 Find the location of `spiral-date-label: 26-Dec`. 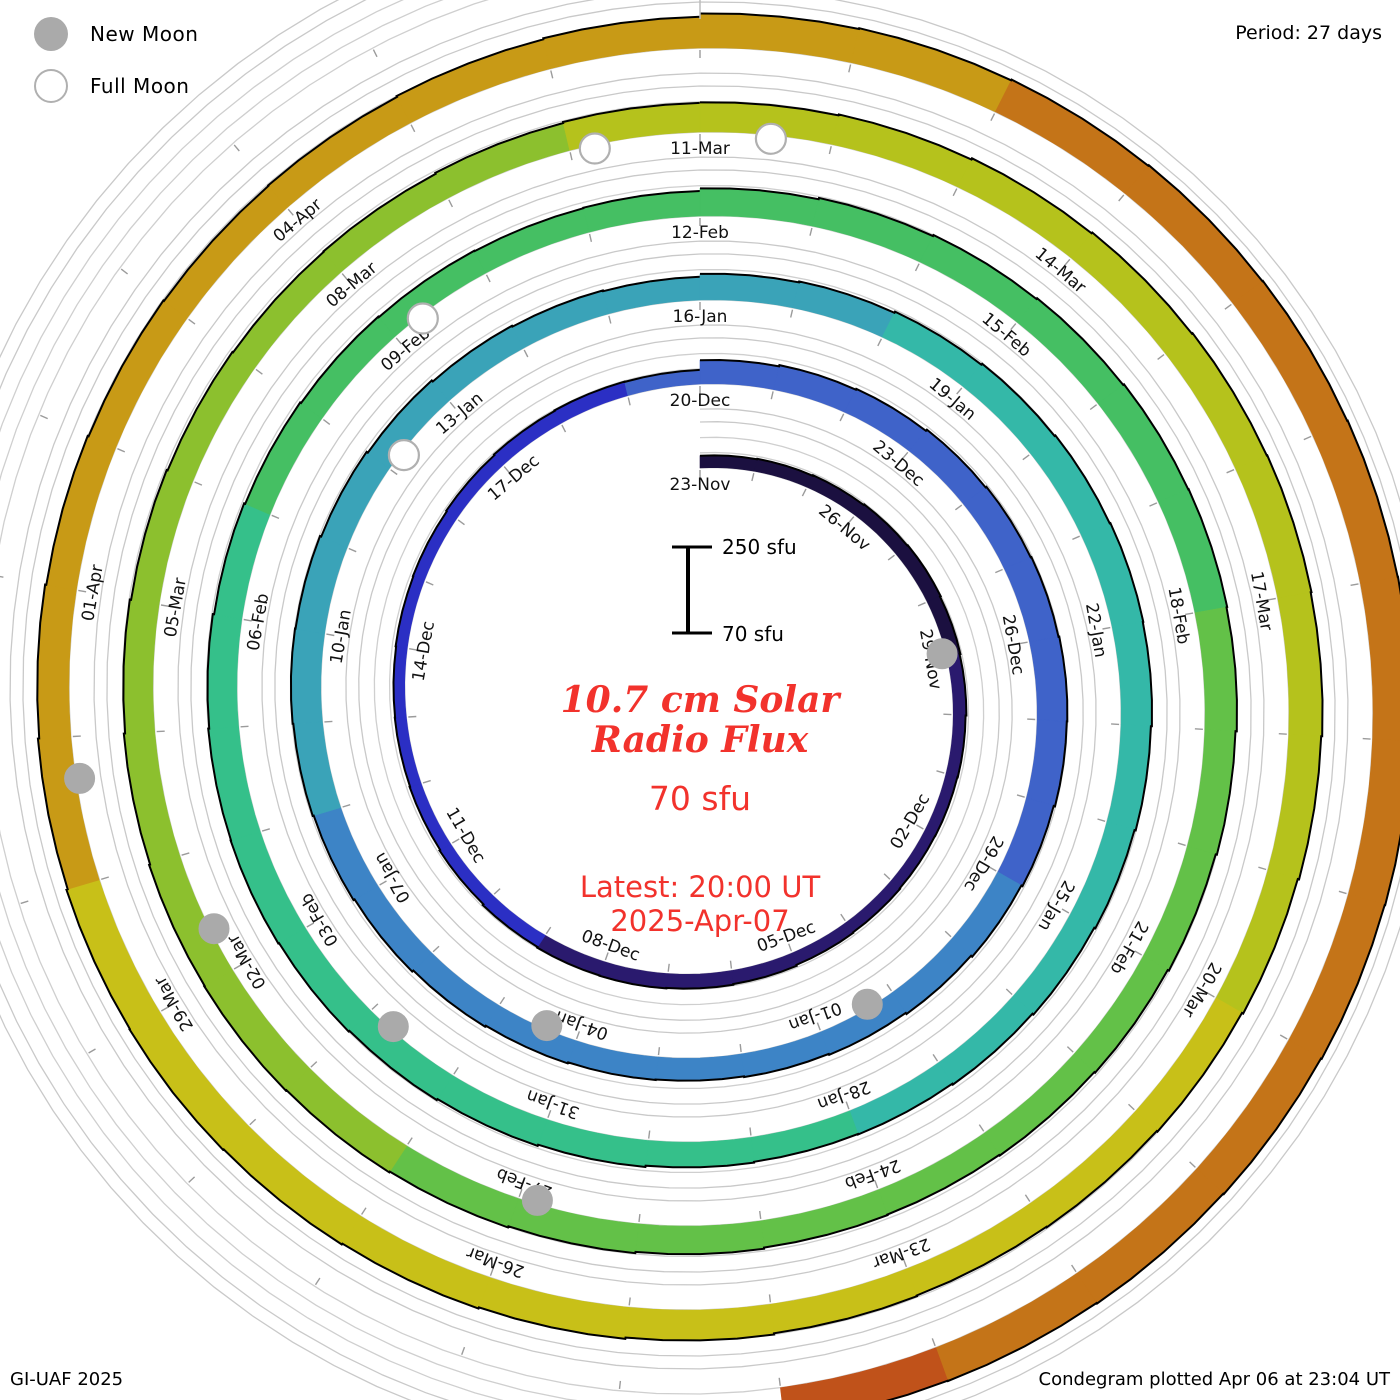

spiral-date-label: 26-Dec is located at coordinates (1013, 644).